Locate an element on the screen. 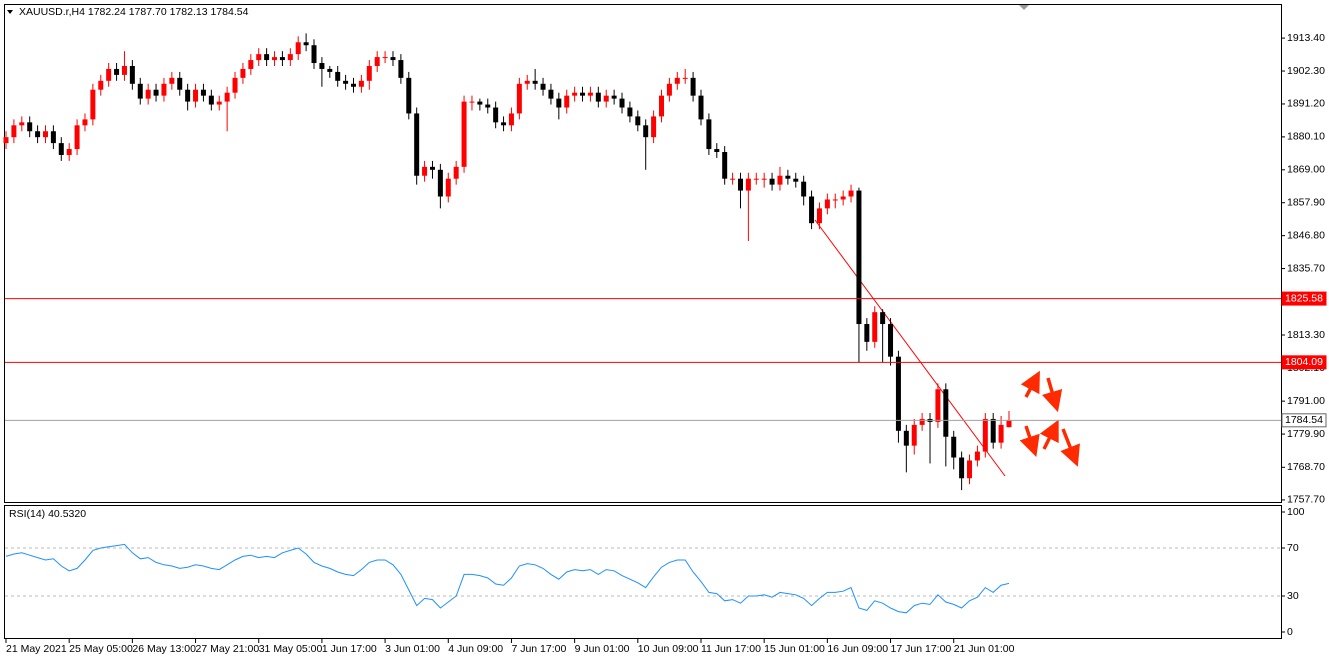 The height and width of the screenshot is (662, 1329). trend-line is located at coordinates (910, 348).